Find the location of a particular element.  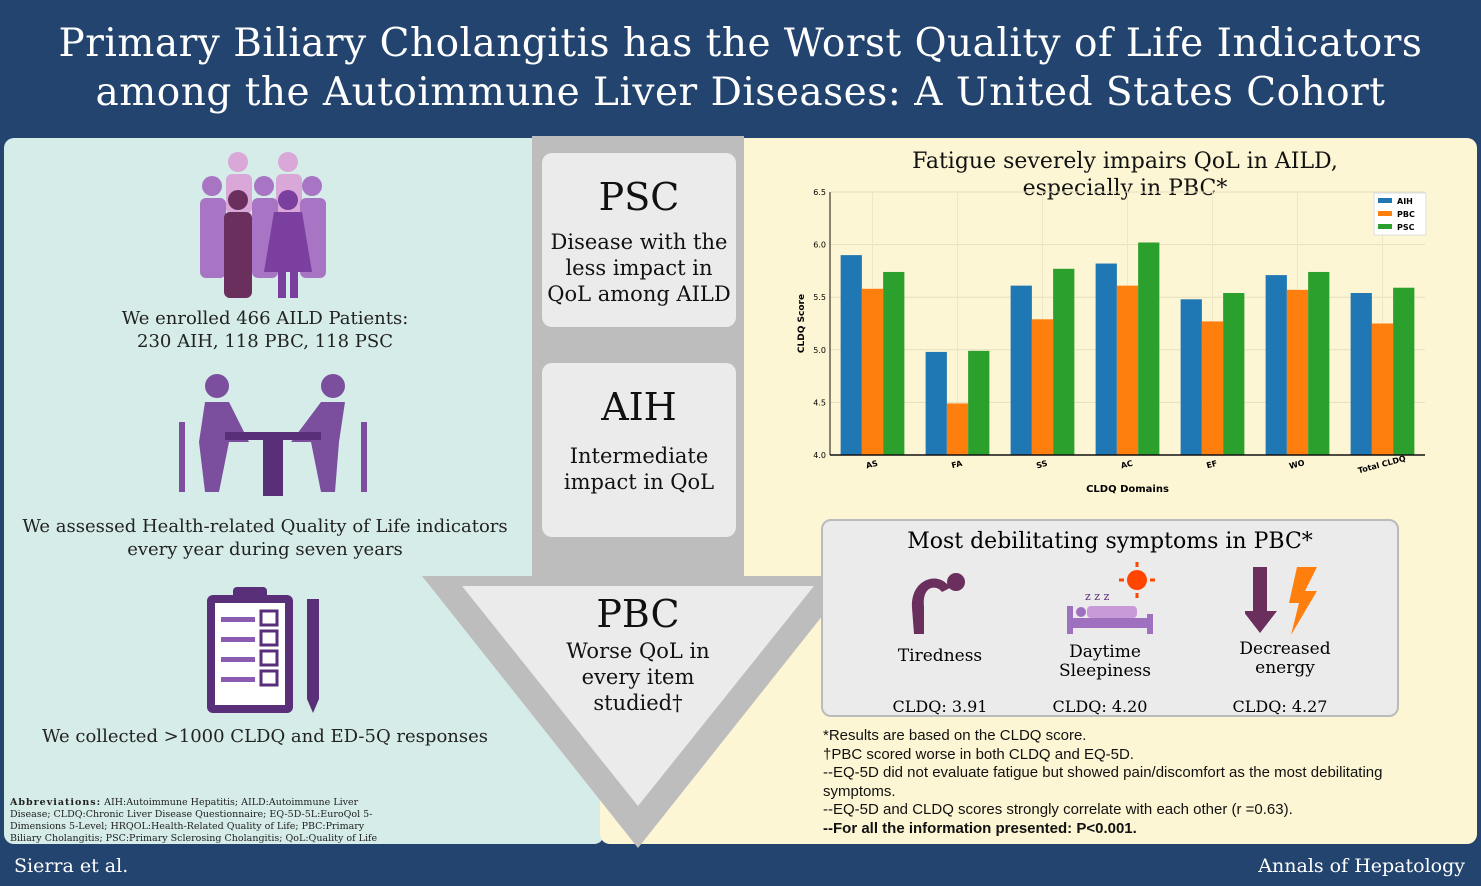

y-tick-label: 4.0 is located at coordinates (819, 455).